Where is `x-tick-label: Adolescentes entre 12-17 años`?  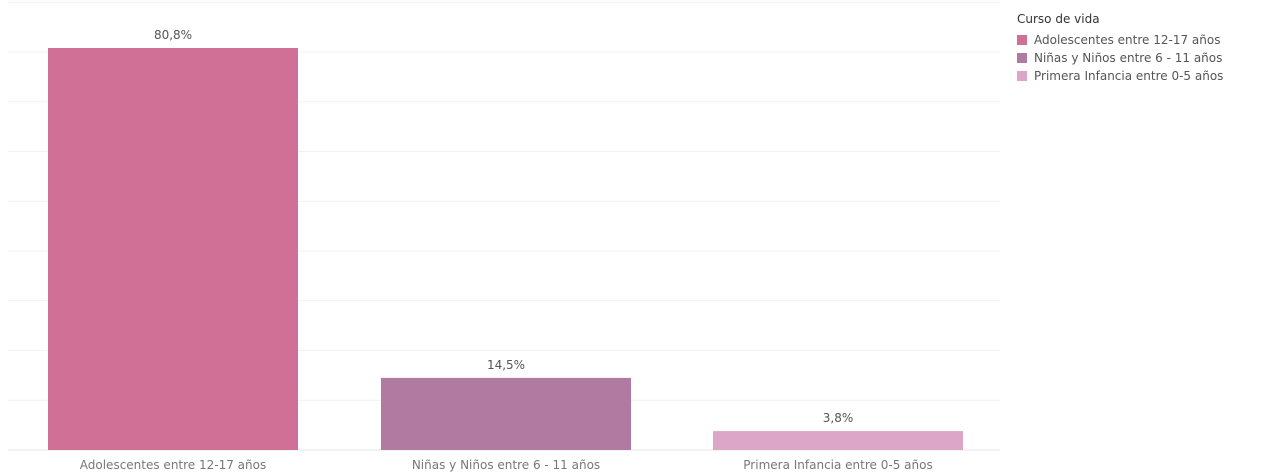 x-tick-label: Adolescentes entre 12-17 años is located at coordinates (173, 465).